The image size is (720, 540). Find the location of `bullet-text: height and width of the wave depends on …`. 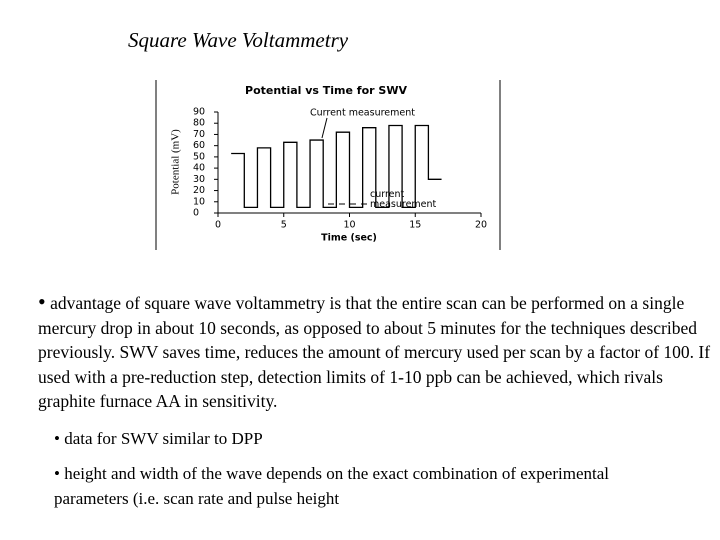

bullet-text: height and width of the wave depends on … is located at coordinates (331, 486).